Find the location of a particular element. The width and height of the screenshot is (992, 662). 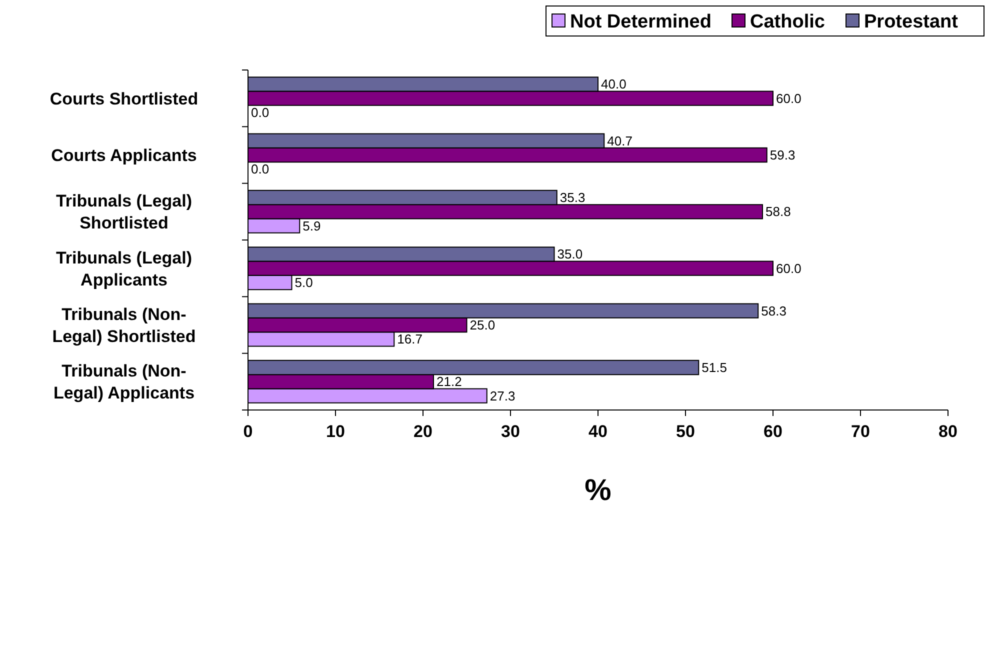

x-tick-label: 10 is located at coordinates (335, 431).